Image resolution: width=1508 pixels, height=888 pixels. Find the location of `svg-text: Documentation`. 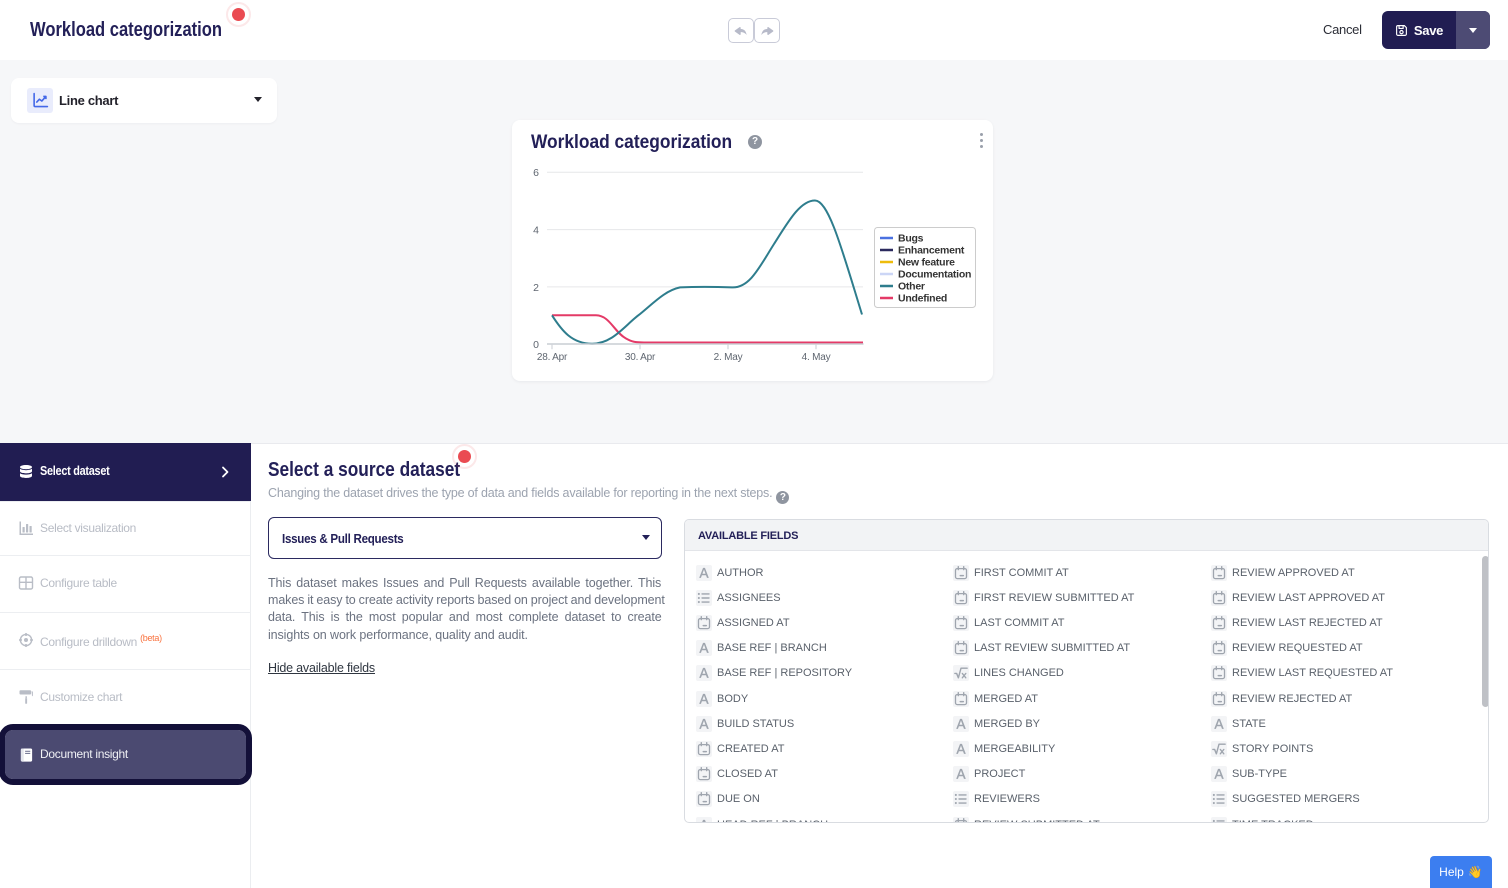

svg-text: Documentation is located at coordinates (934, 275).